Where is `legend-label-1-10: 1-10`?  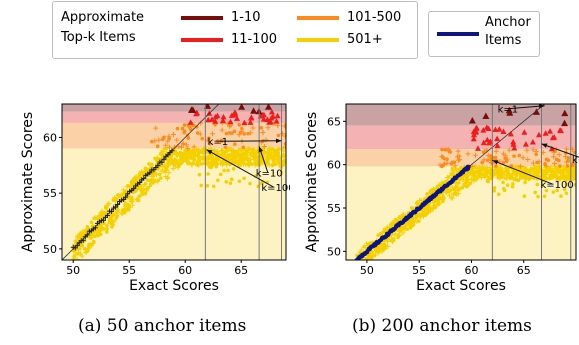
legend-label-1-10: 1-10 is located at coordinates (246, 17).